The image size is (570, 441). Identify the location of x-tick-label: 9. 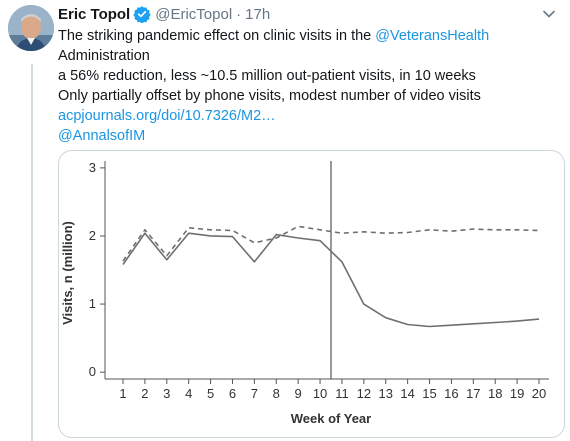
(298, 393).